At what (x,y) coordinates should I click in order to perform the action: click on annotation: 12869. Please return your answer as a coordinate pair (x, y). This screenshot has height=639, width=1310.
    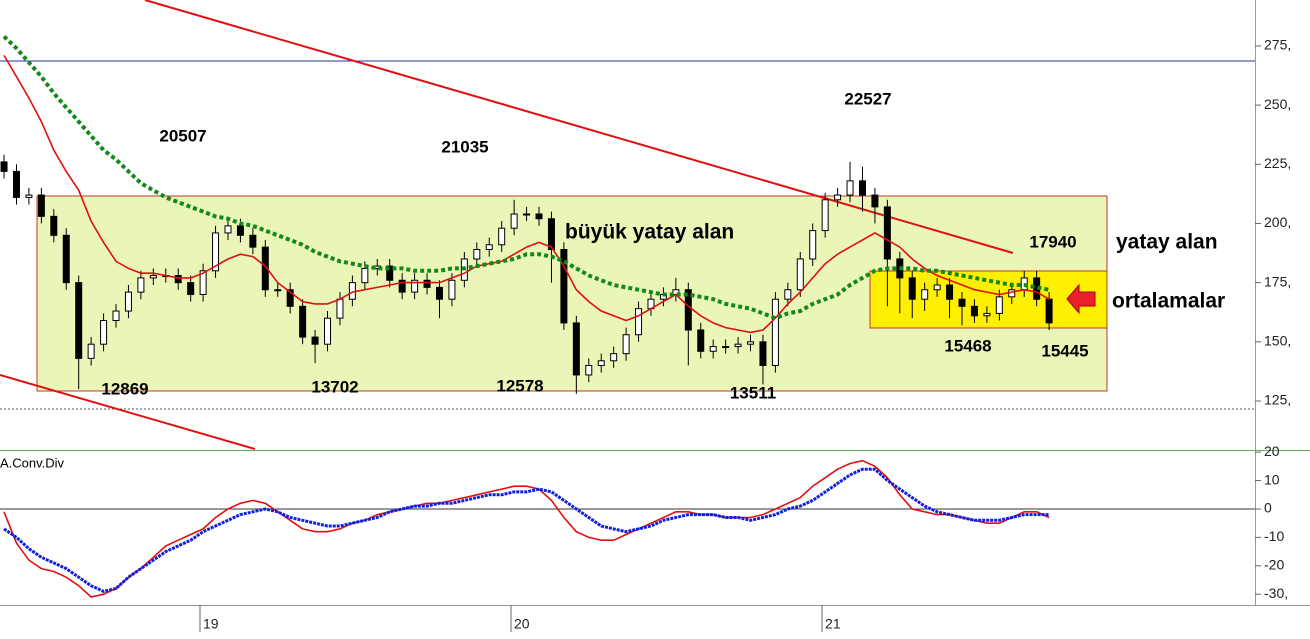
    Looking at the image, I should click on (124, 388).